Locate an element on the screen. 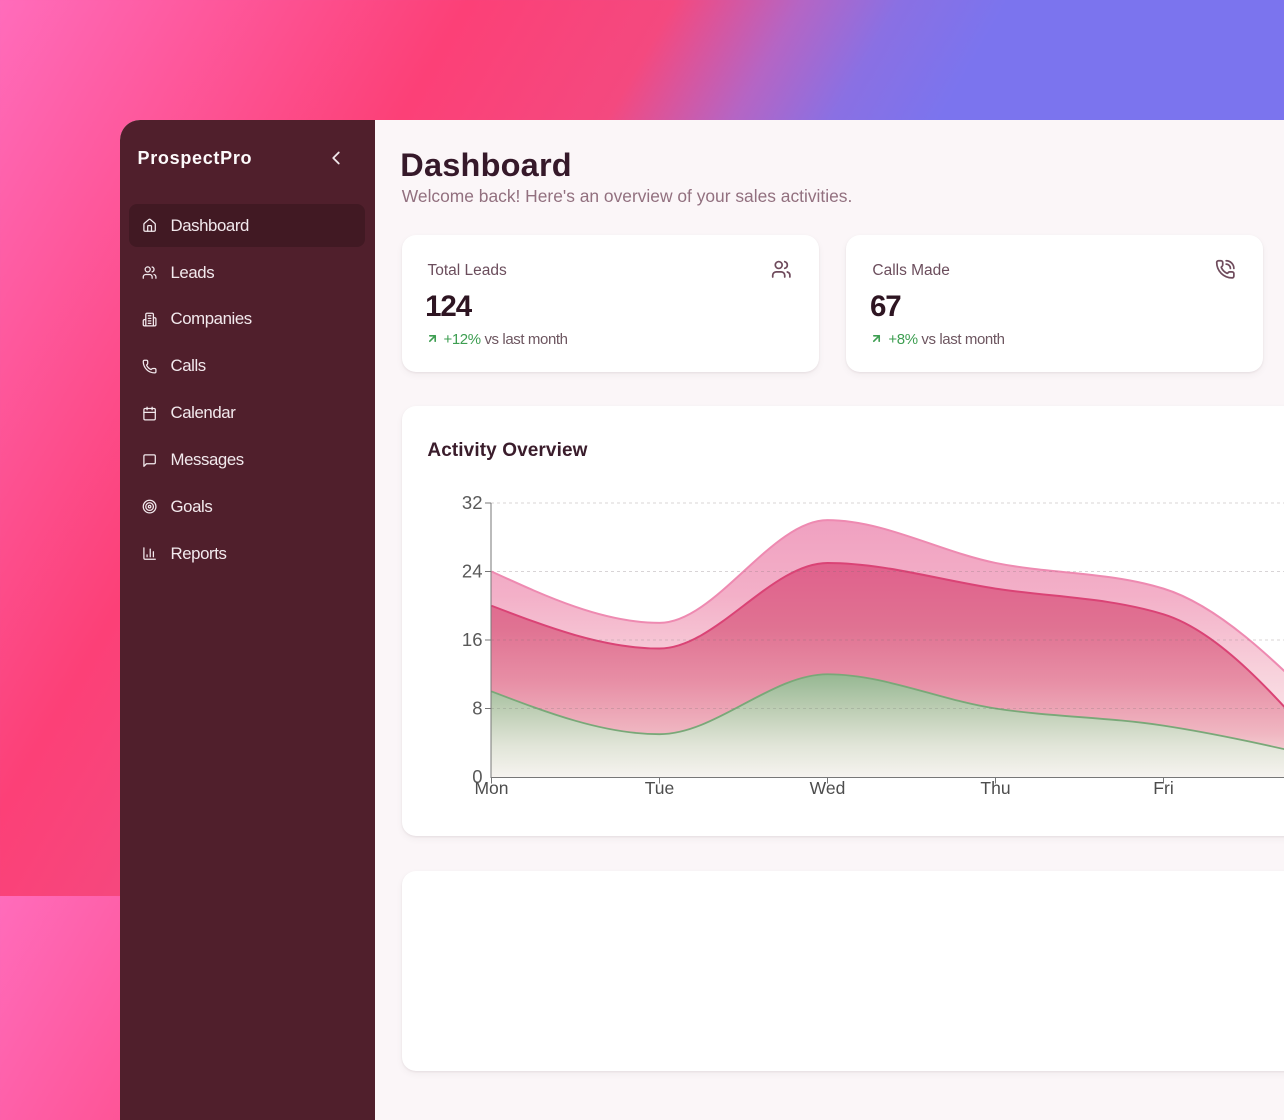  svg-text: 8 is located at coordinates (477, 708).